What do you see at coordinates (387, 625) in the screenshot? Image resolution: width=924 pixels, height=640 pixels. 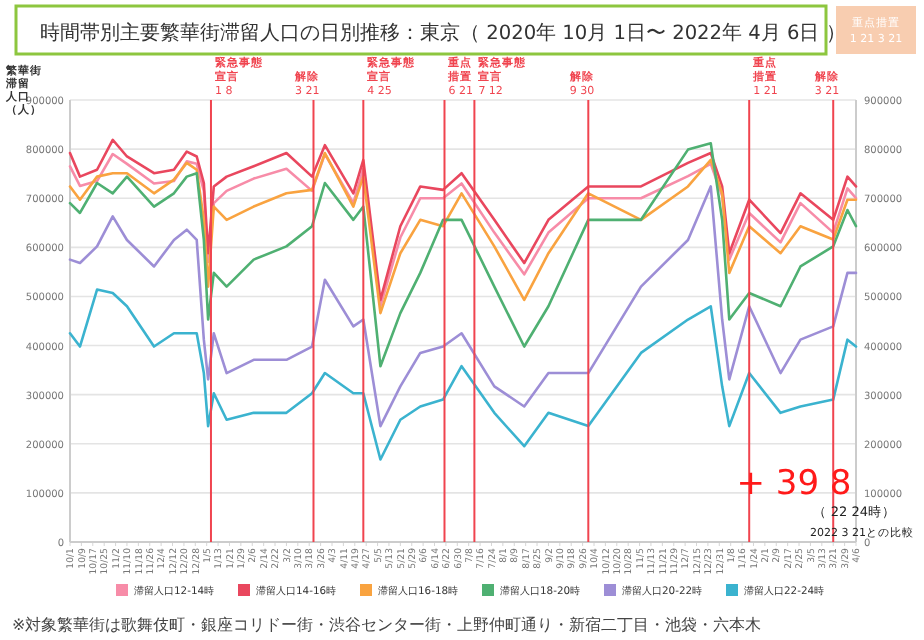 I see `text: ※対象繁華街は歌舞伎町・銀座コリドー街・渋谷センター街・上野仲町通り・新宿二丁目・池袋・六本木` at bounding box center [387, 625].